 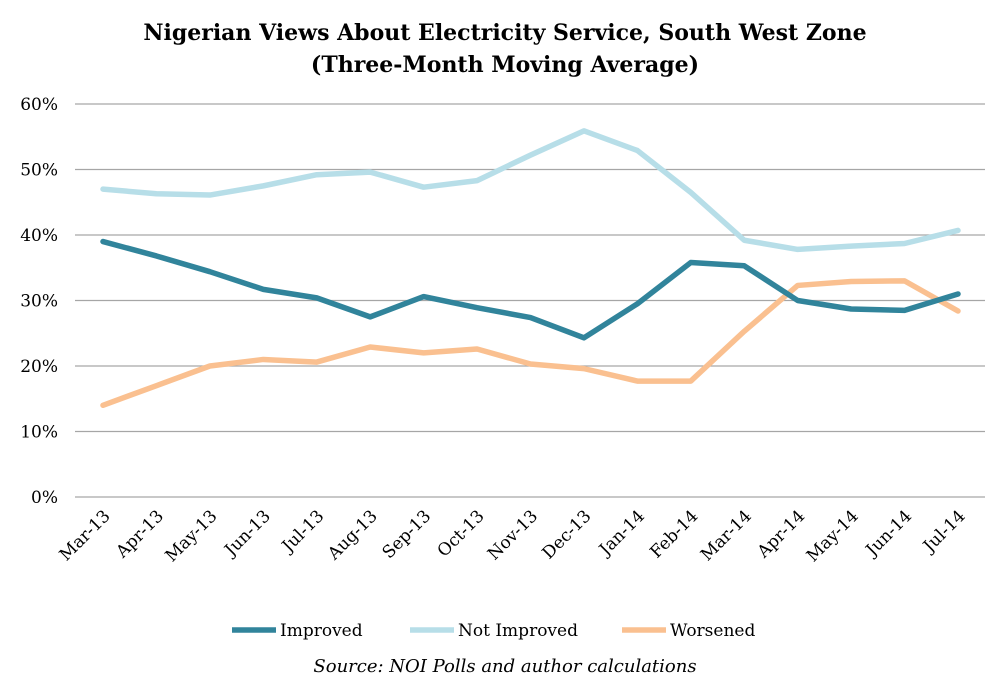 What do you see at coordinates (781, 534) in the screenshot?
I see `x-tick-label: Apr-14` at bounding box center [781, 534].